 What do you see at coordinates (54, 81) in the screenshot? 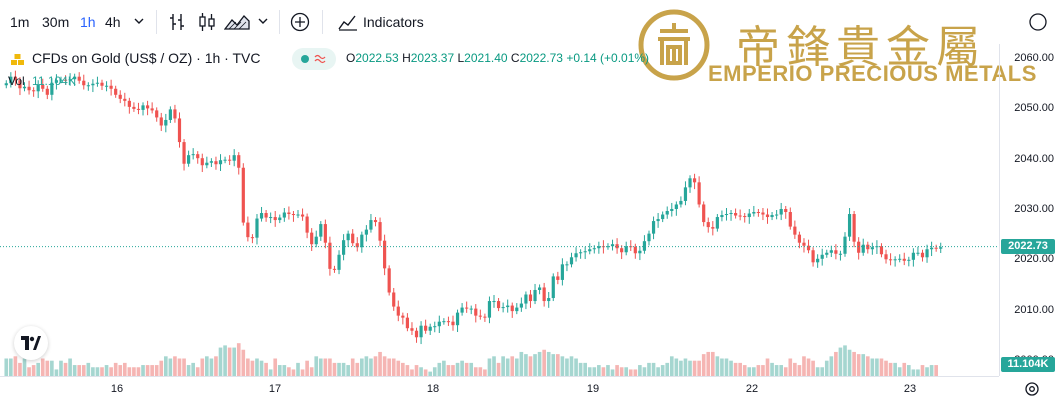
I see `volume-value: 11.104K` at bounding box center [54, 81].